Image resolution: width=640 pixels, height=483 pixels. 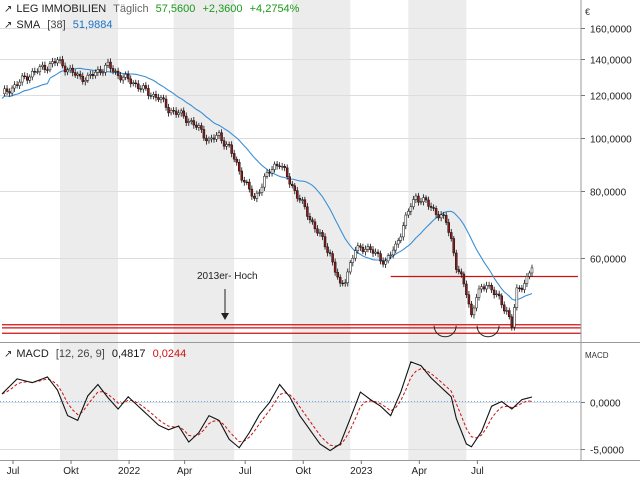 I want to click on price-change: +2,3600, so click(x=222, y=9).